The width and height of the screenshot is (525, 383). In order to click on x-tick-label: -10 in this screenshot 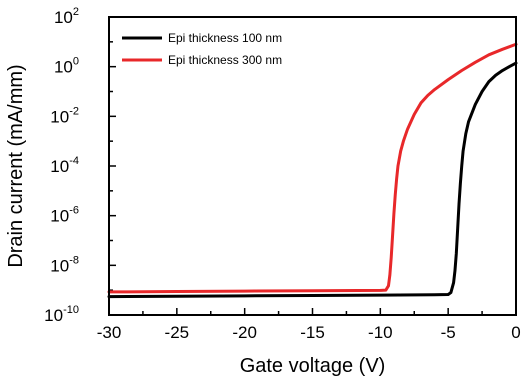, I will do `click(380, 332)`.